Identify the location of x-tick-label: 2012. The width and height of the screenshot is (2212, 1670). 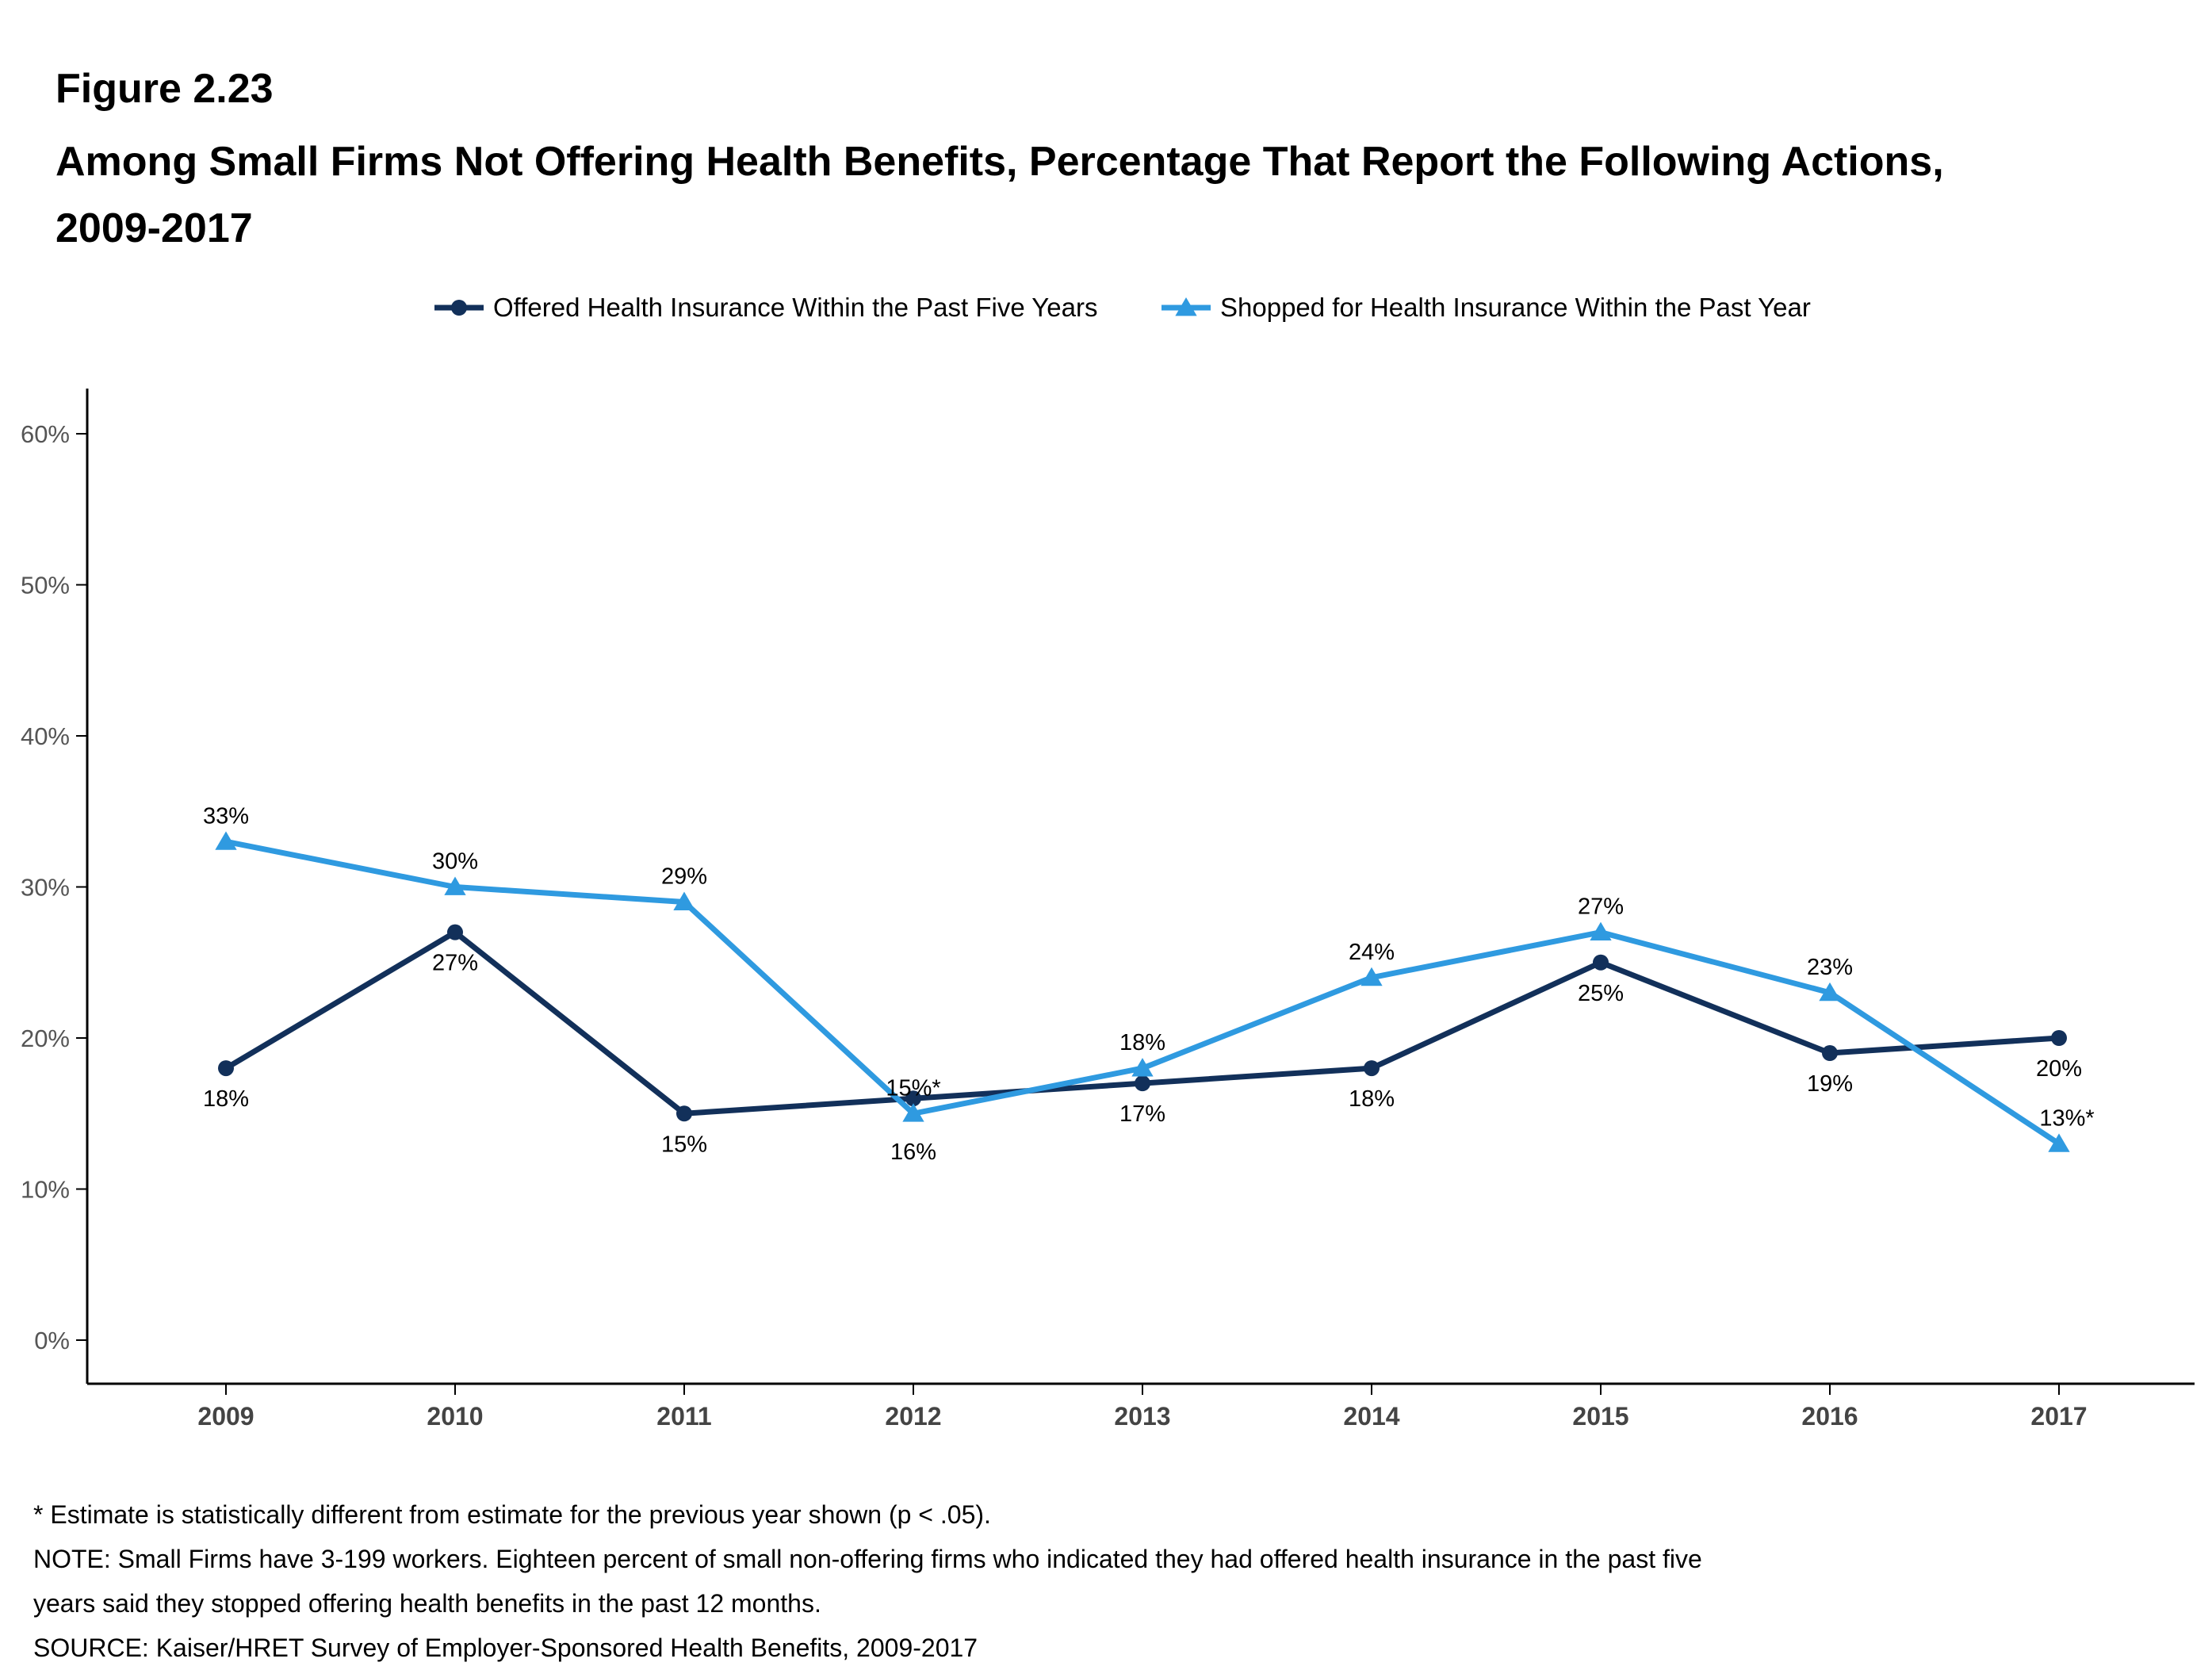
(913, 1416).